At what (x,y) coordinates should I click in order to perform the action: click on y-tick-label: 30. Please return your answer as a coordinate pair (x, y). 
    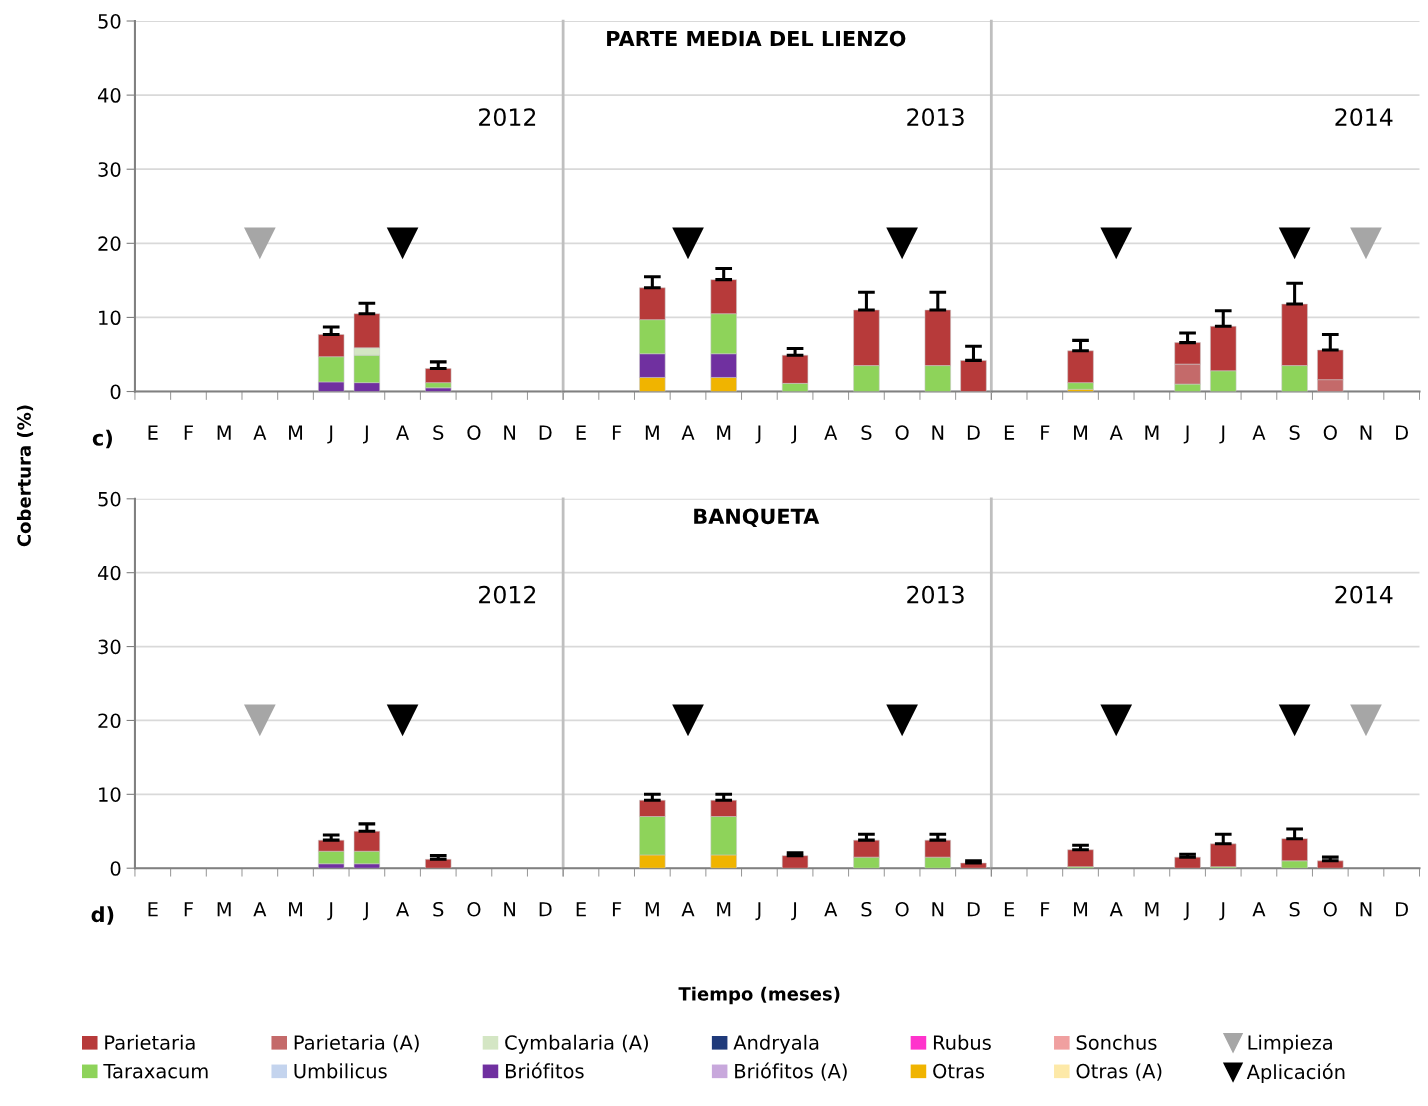
    Looking at the image, I should click on (109, 169).